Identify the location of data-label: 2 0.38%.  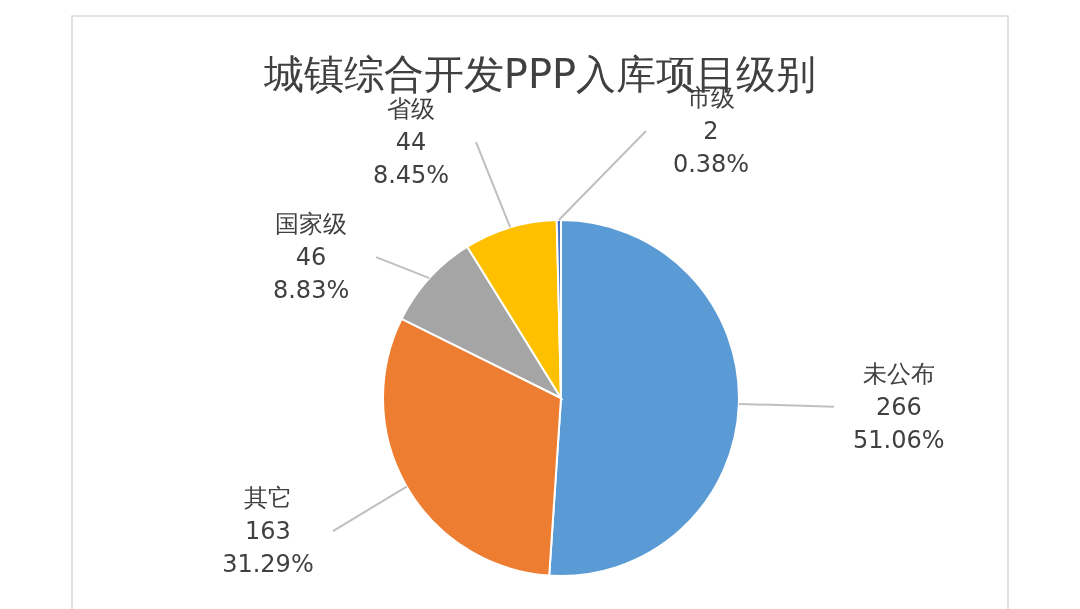
(711, 148).